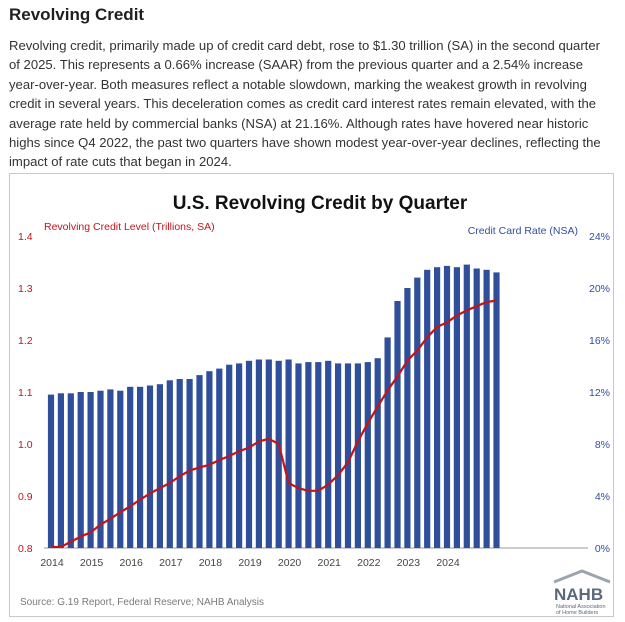  Describe the element at coordinates (427, 408) in the screenshot. I see `bar-2023Q3` at that location.